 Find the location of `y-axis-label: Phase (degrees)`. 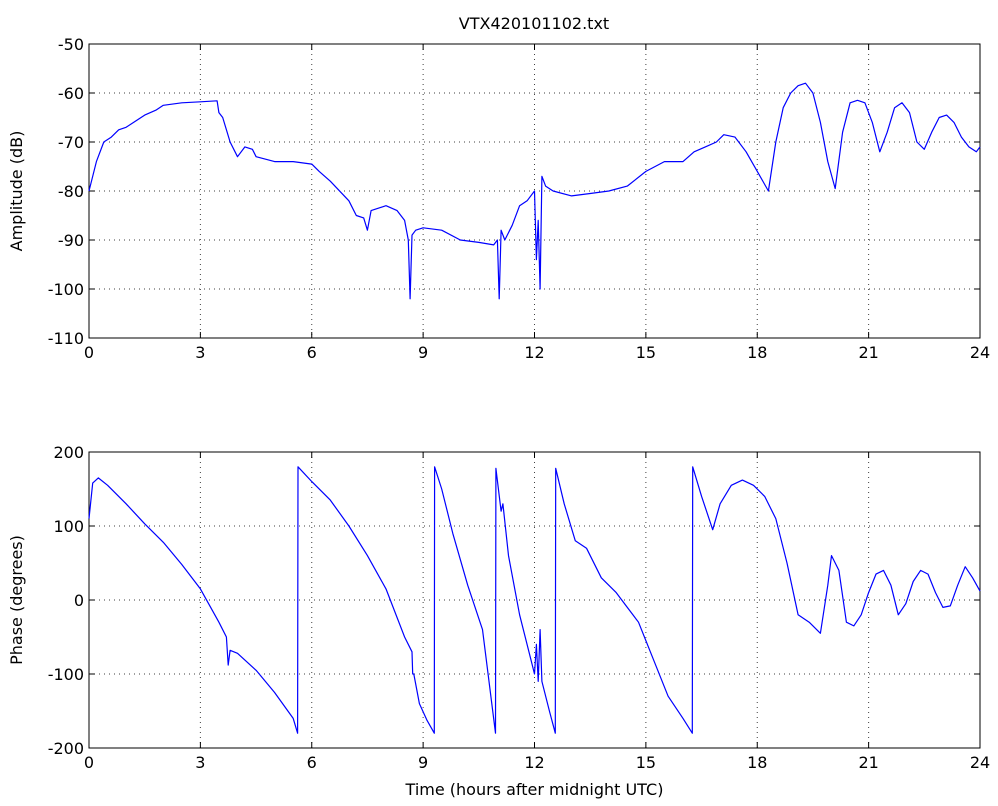

y-axis-label: Phase (degrees) is located at coordinates (16, 600).